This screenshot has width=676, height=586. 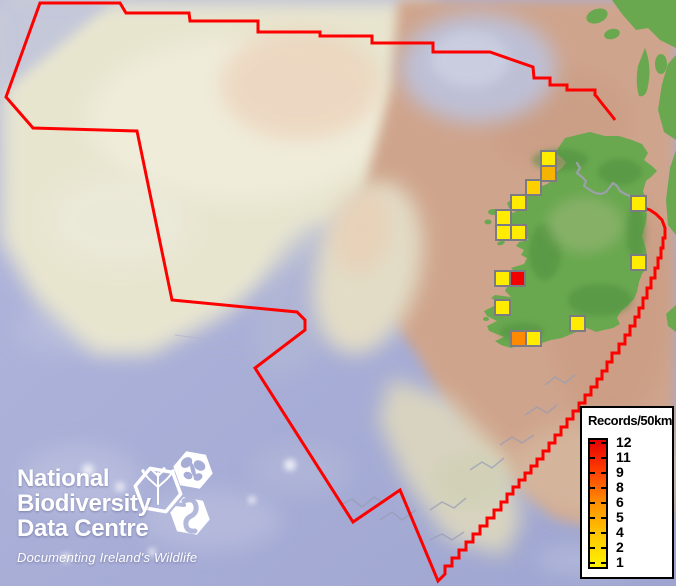 I want to click on logo-title-line1: National, so click(x=63, y=478).